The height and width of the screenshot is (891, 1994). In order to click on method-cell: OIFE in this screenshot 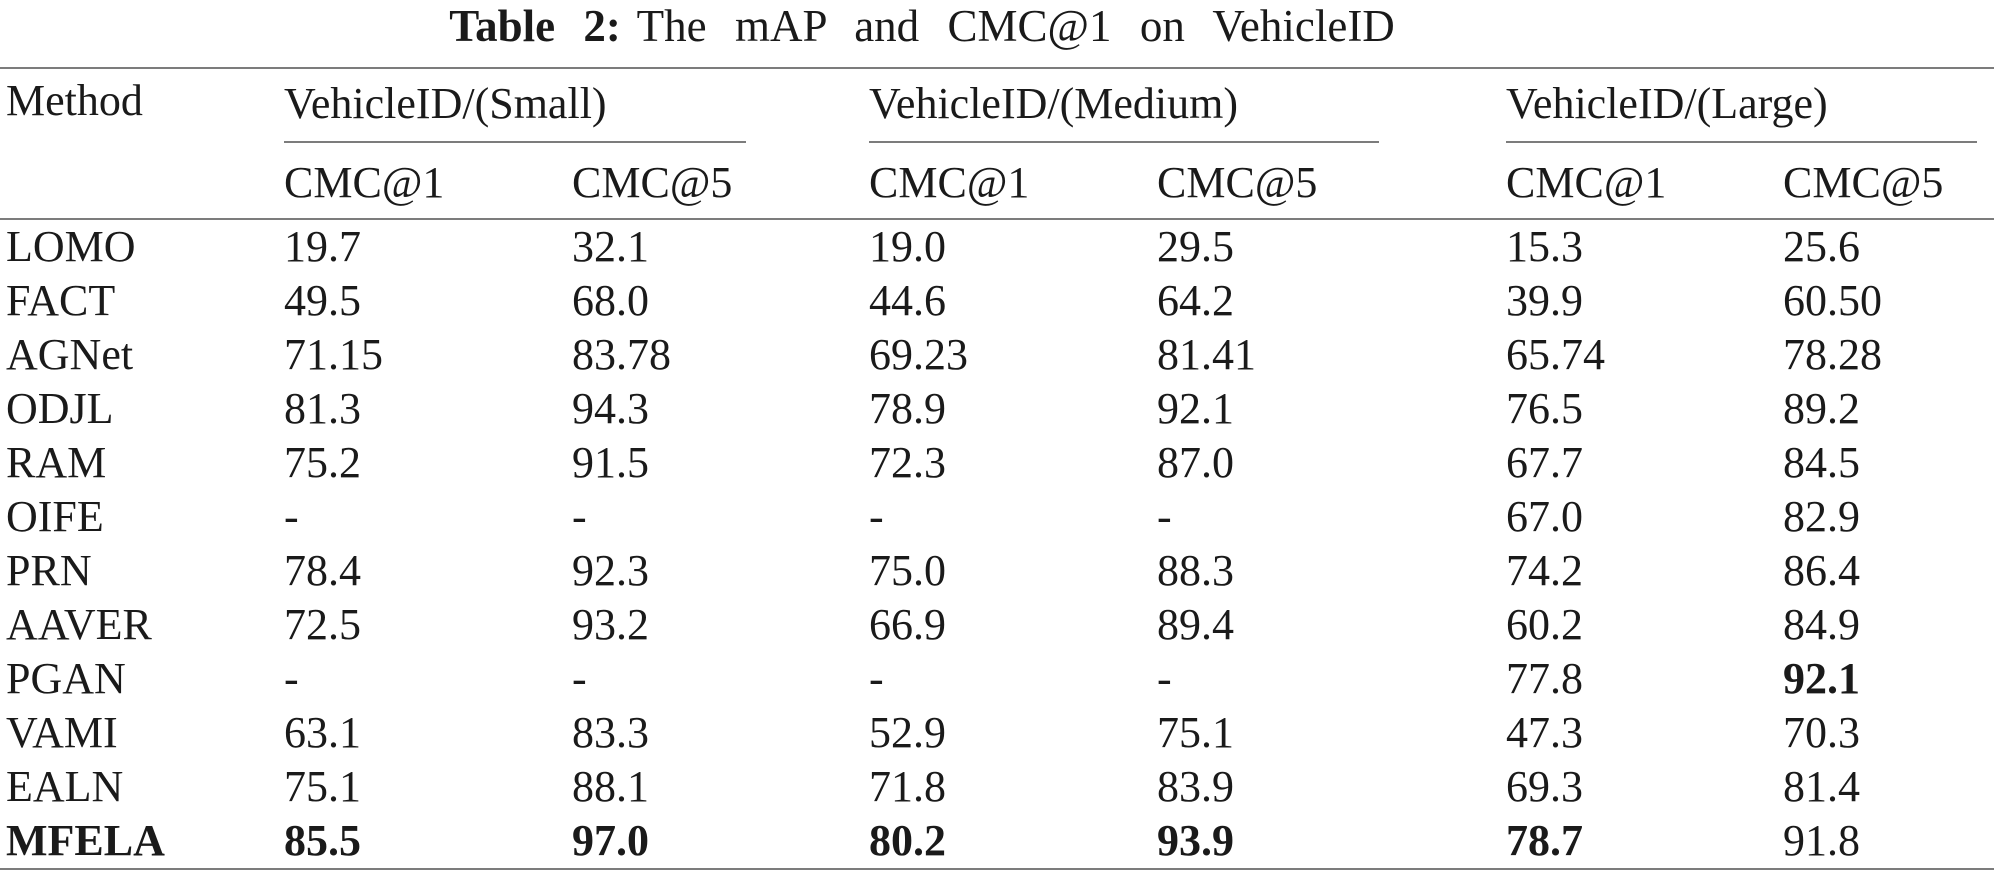, I will do `click(55, 516)`.